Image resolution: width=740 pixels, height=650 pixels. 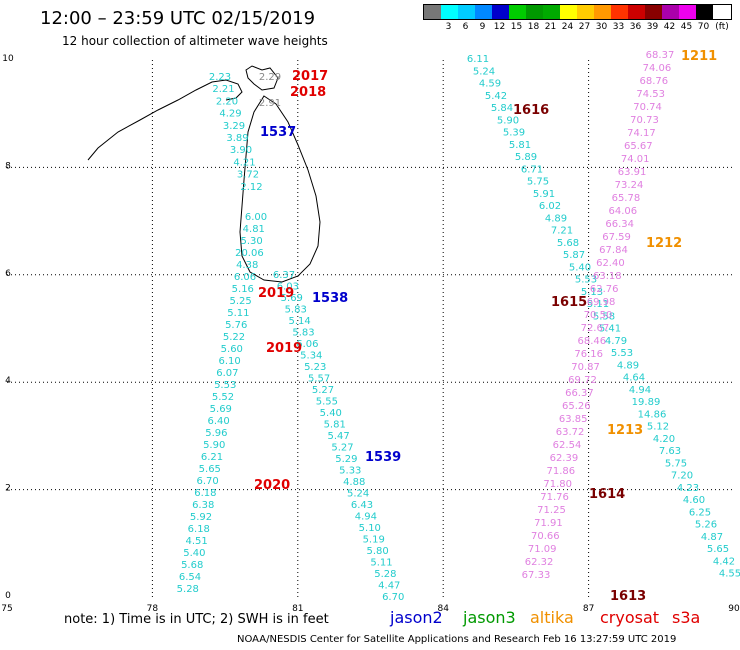 What do you see at coordinates (490, 84) in the screenshot?
I see `swh-value: 4.59` at bounding box center [490, 84].